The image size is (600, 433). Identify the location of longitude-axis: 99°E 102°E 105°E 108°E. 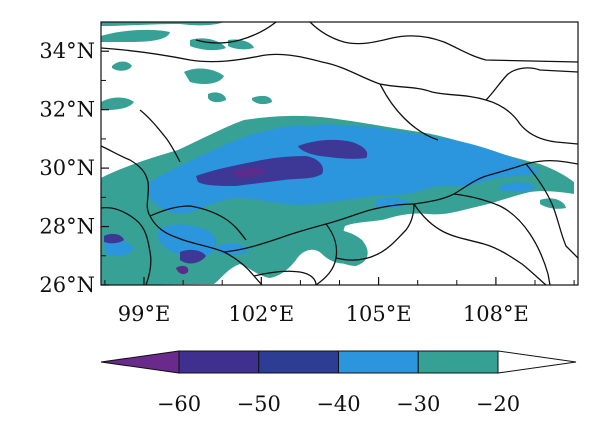
(339, 301).